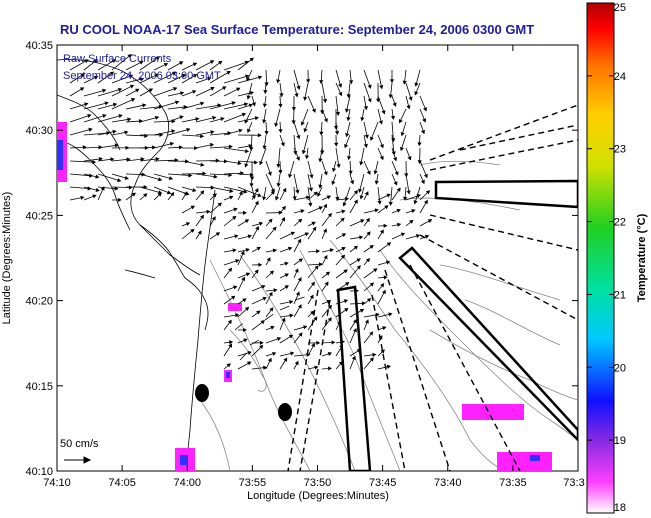 This screenshot has width=651, height=518. I want to click on colorbar-tick-label: 22, so click(620, 223).